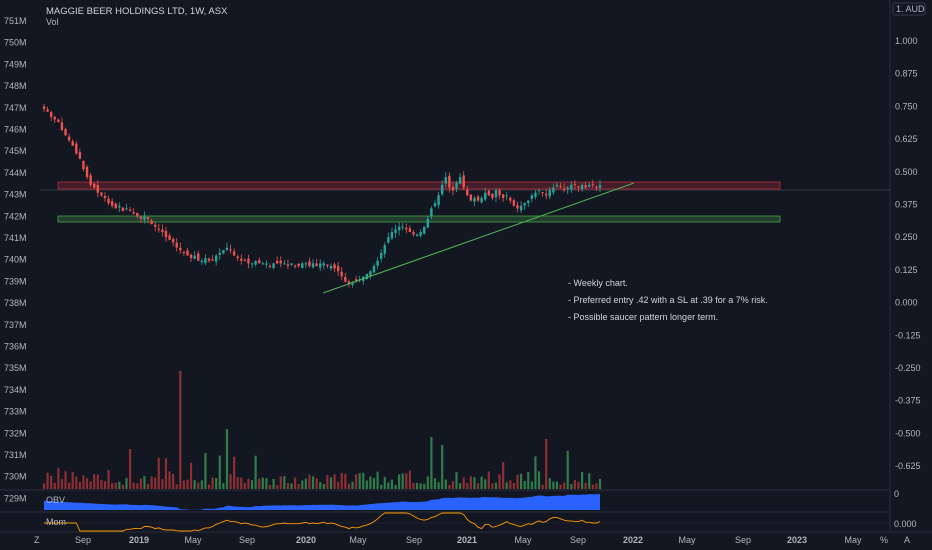 This screenshot has height=550, width=932. What do you see at coordinates (322, 502) in the screenshot?
I see `obv-area` at bounding box center [322, 502].